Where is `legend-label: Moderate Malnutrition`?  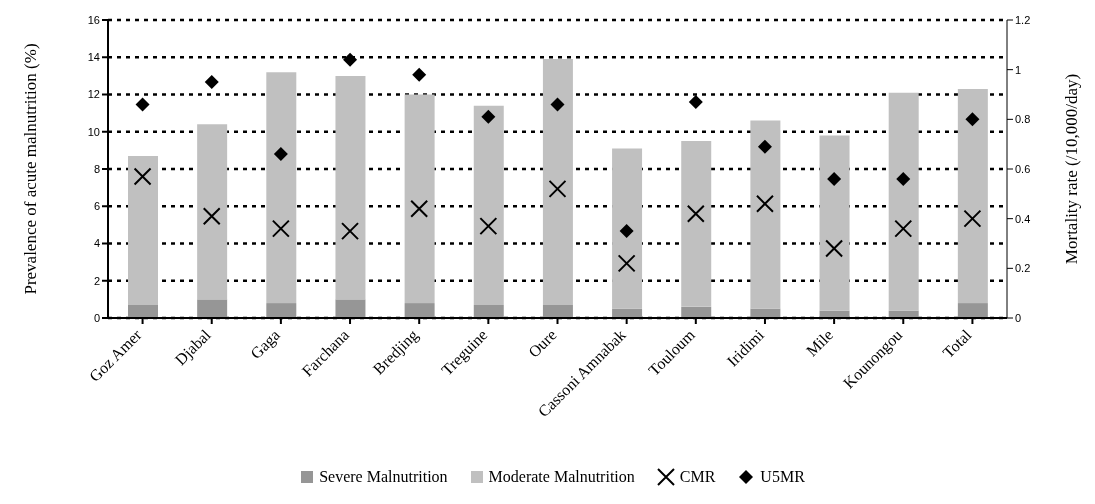 legend-label: Moderate Malnutrition is located at coordinates (561, 477).